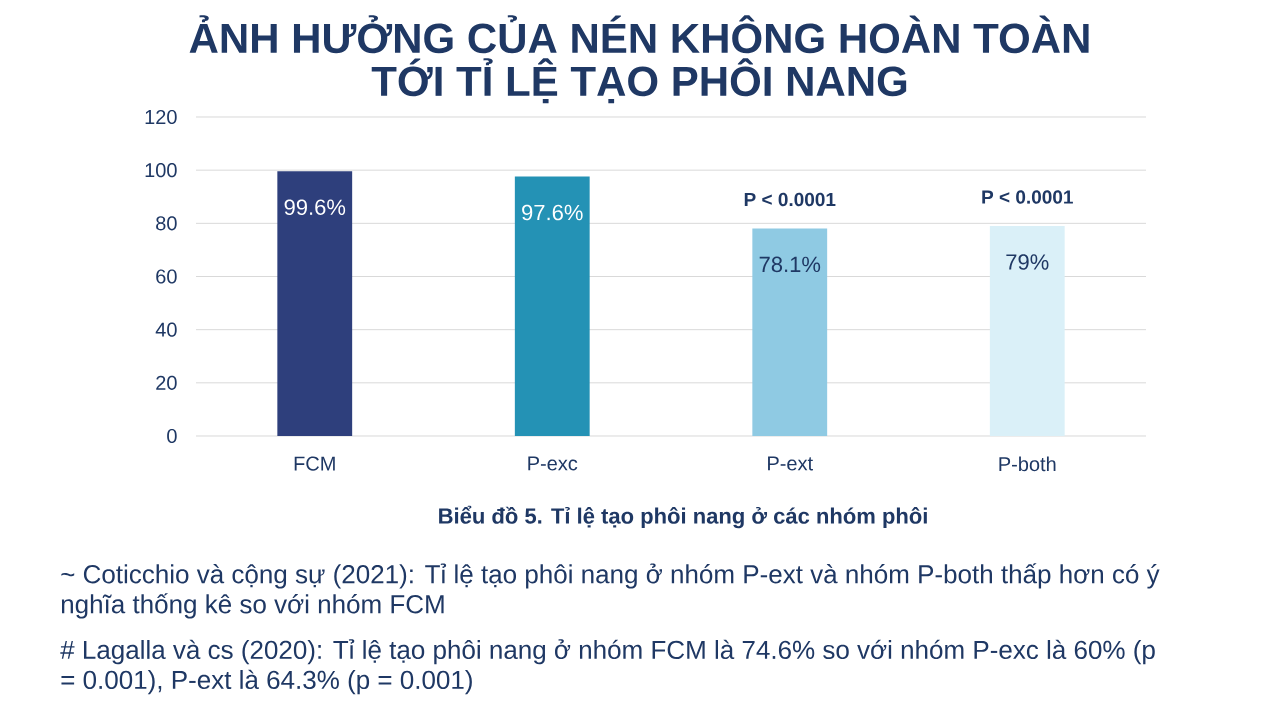 This screenshot has height=720, width=1280. Describe the element at coordinates (610, 591) in the screenshot. I see `text: ~ Coticchio và cộng sự (2021): Tỉ lệ tạo phôi nang ở nhóm P-ext và nhóm P-both thấp hơn có ý nghĩa thống kê so với nhóm FCM` at that location.